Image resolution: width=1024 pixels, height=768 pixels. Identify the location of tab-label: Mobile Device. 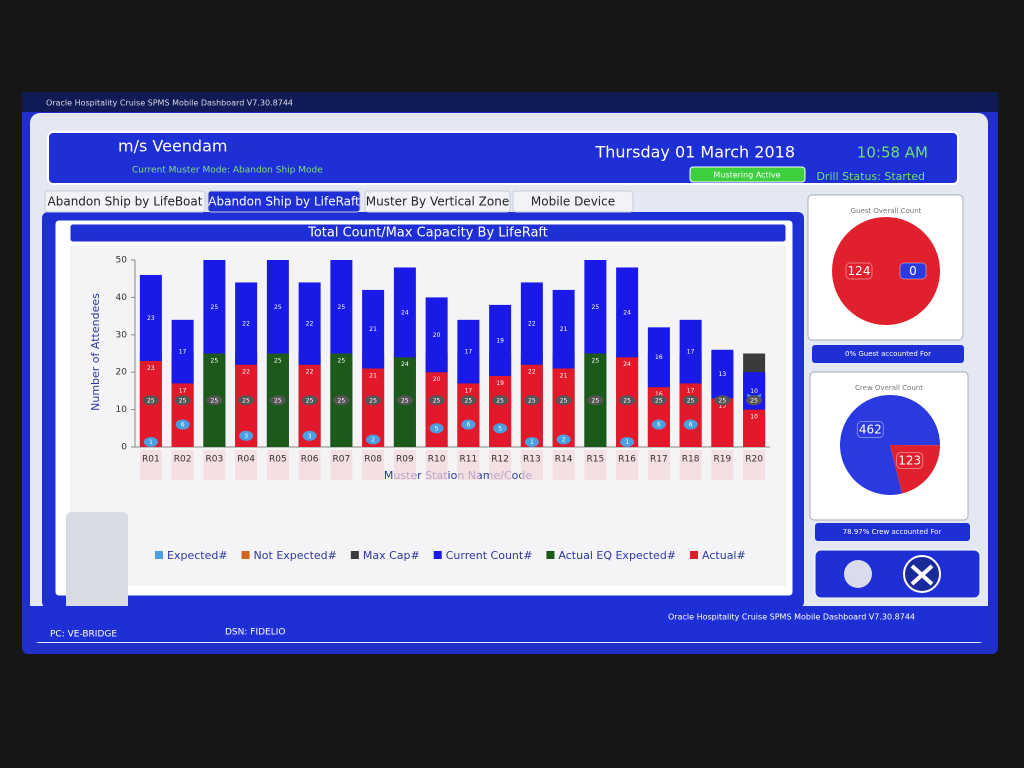
(573, 202).